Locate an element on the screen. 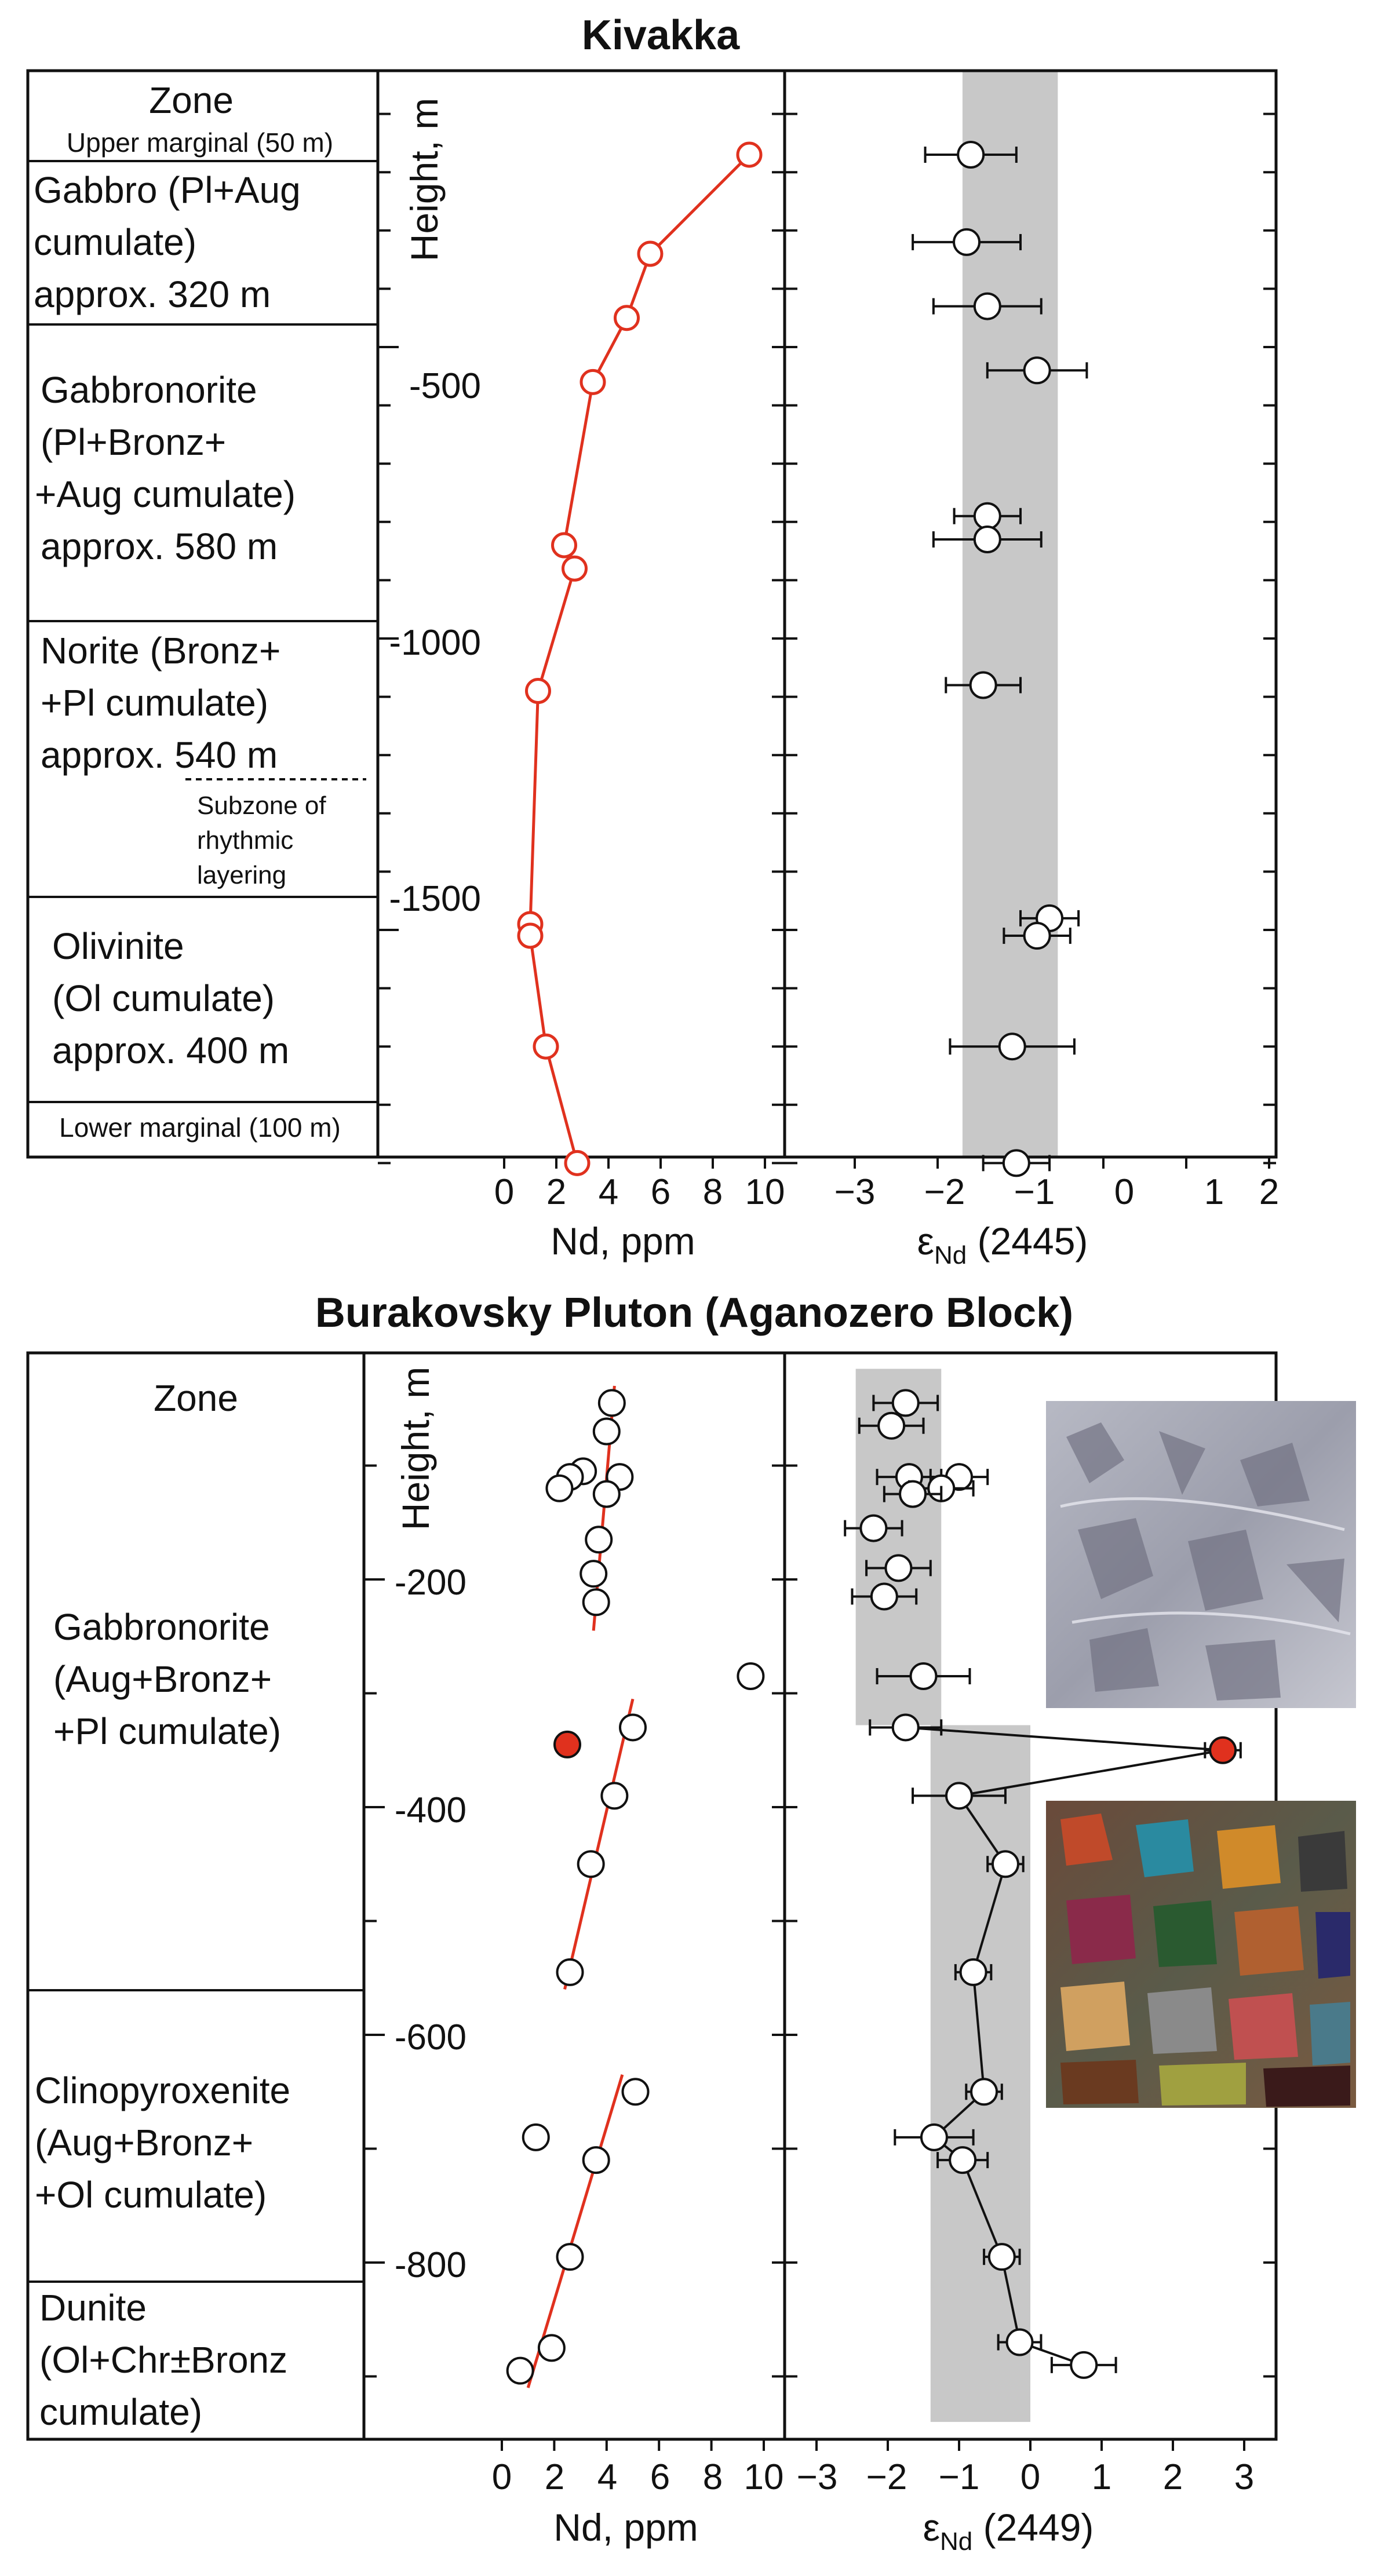 This screenshot has height=2576, width=1385. burakovsky-y-tick-labels: -200 -400 -600 -800 is located at coordinates (431, 1924).